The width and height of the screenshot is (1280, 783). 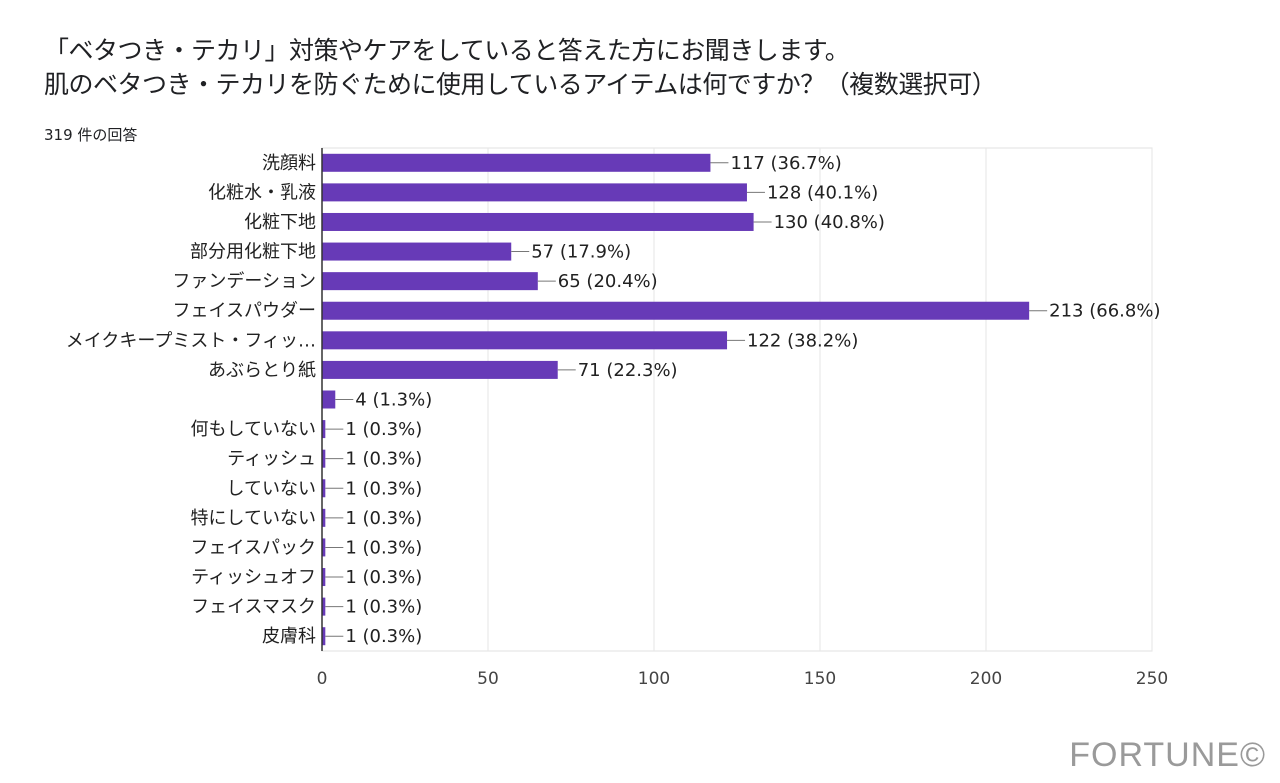 I want to click on data-label: 71 (22.3%), so click(x=628, y=370).